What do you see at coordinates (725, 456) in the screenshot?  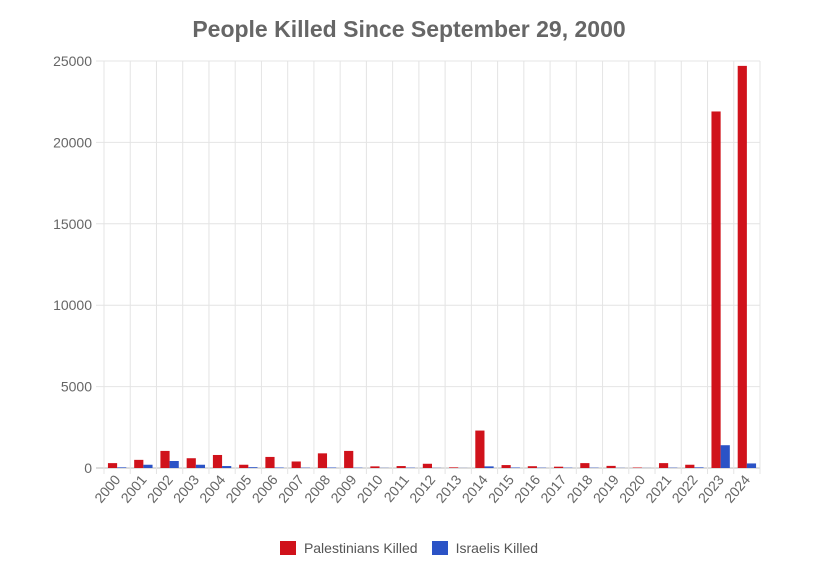 I see `bar-israelis-2023` at bounding box center [725, 456].